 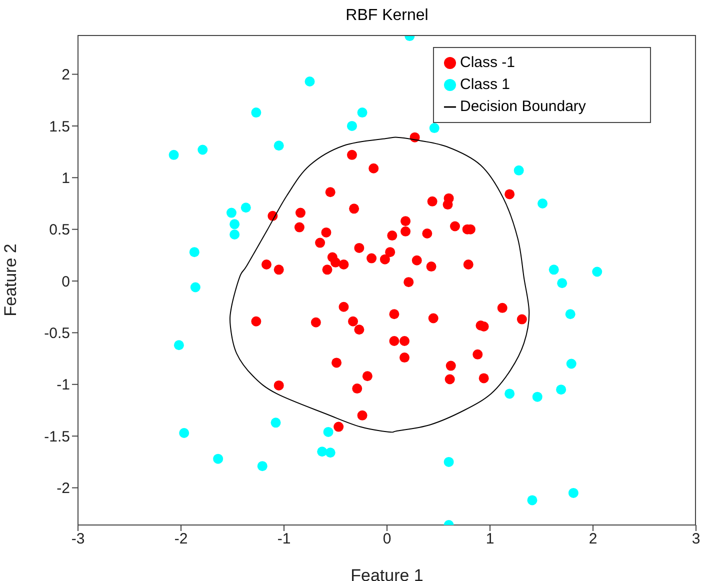 I want to click on legend-label: Class -1, so click(x=488, y=62).